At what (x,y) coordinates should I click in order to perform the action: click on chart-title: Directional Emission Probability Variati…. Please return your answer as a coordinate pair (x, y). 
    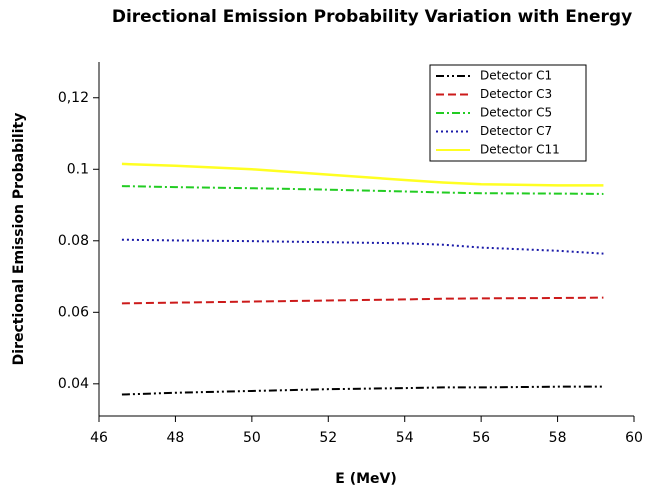
    Looking at the image, I should click on (372, 17).